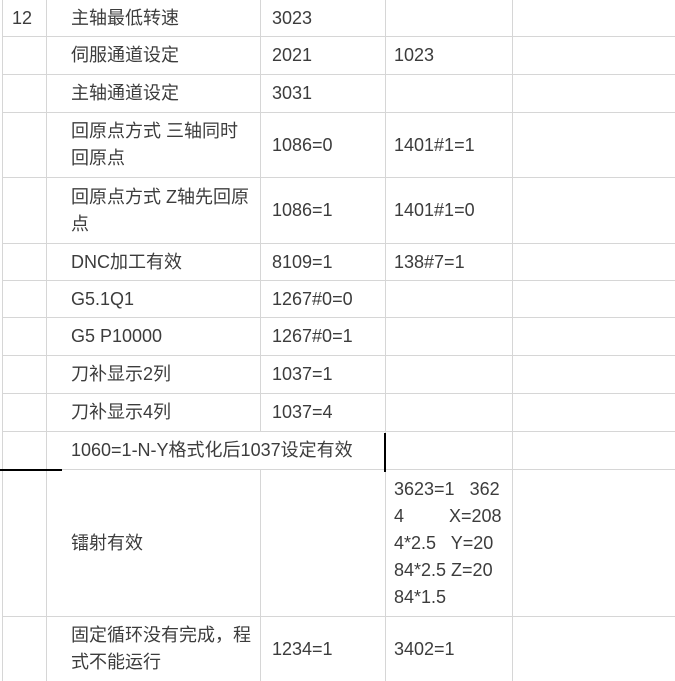 The image size is (675, 681). What do you see at coordinates (154, 649) in the screenshot?
I see `cell-description: 固定循环没有完成，程式不能运行` at bounding box center [154, 649].